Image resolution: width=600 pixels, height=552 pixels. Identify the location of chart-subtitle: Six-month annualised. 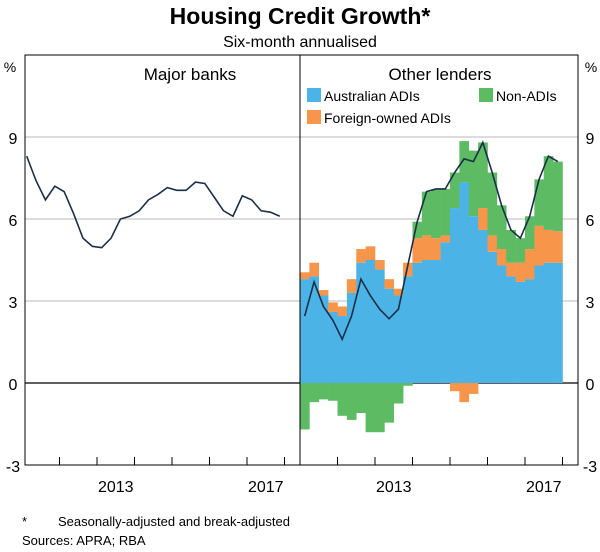
(300, 42).